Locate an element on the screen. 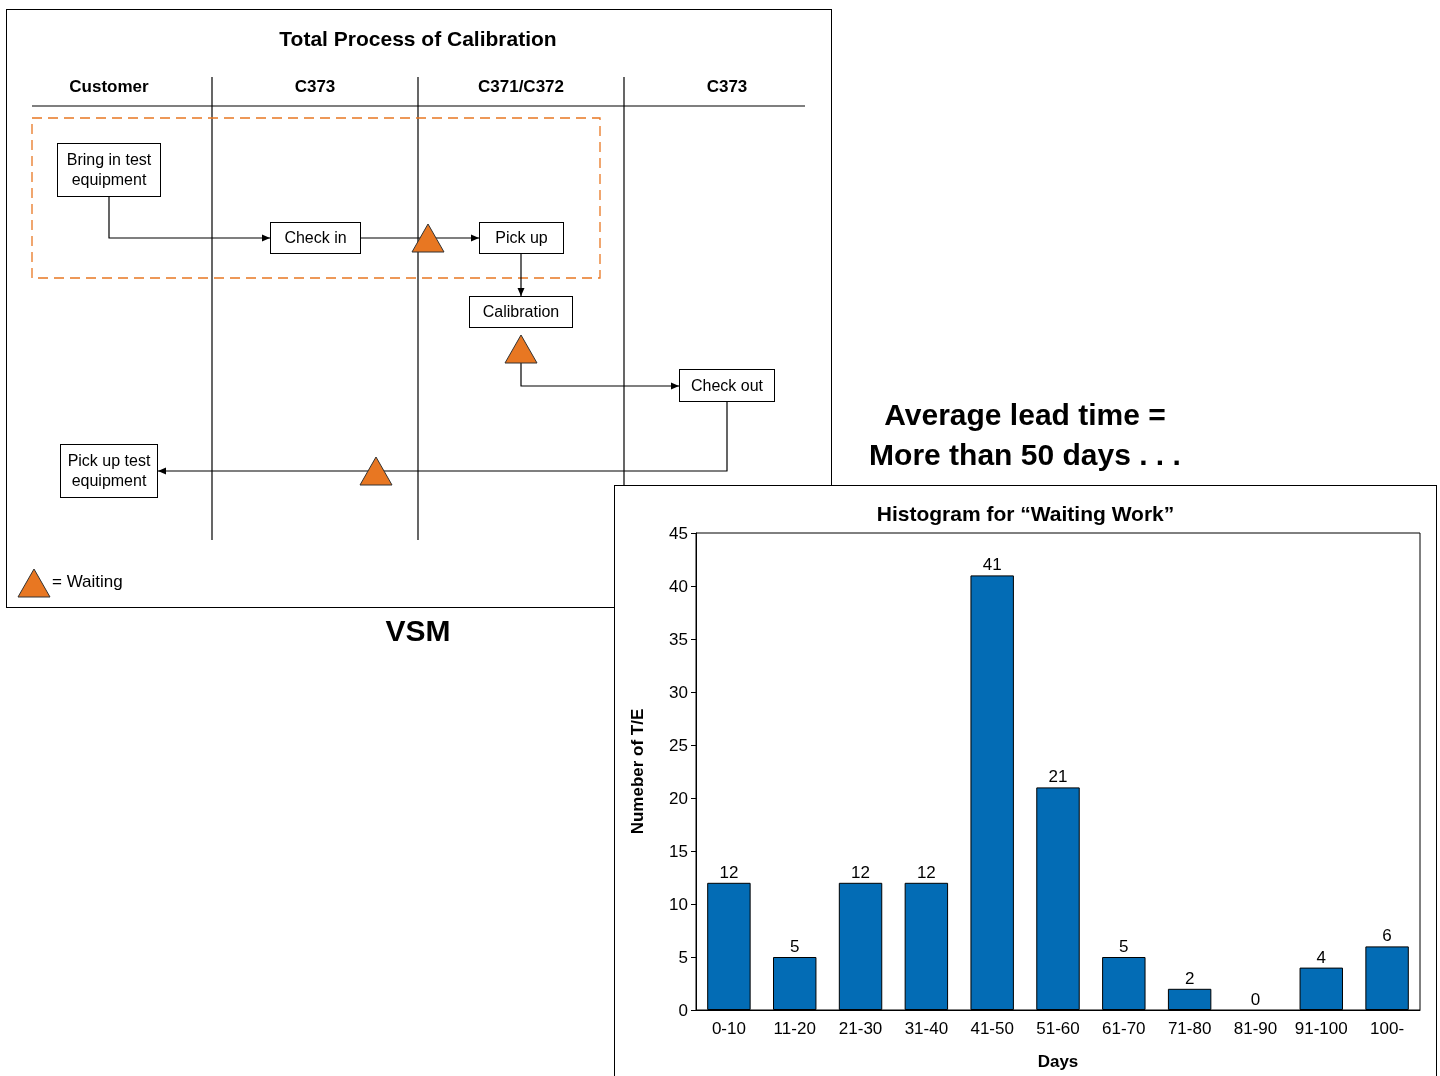 The height and width of the screenshot is (1076, 1440). y-tick-label: 25 is located at coordinates (678, 745).